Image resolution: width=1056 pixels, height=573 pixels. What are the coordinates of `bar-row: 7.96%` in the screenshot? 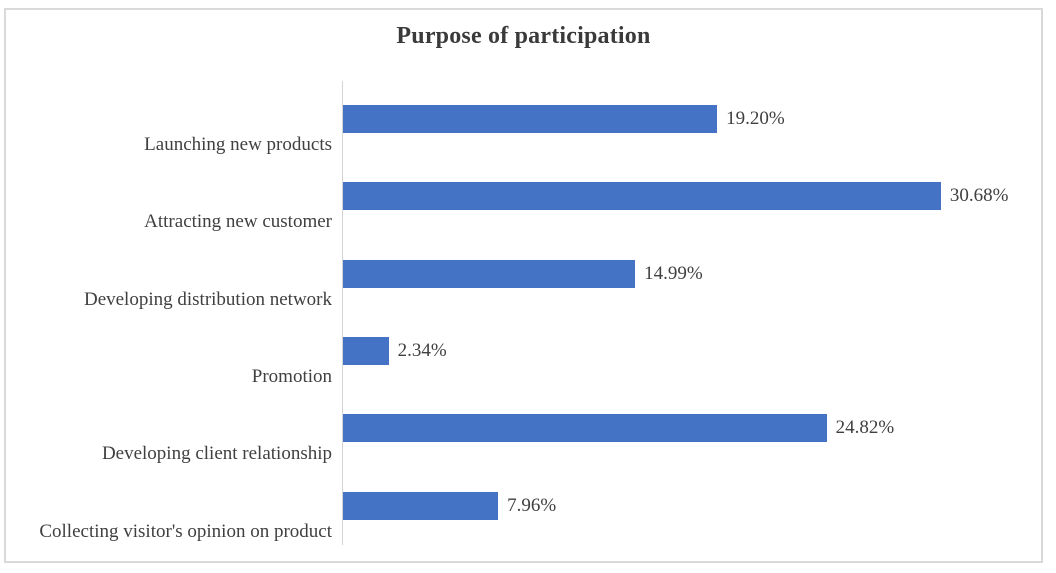 It's located at (684, 505).